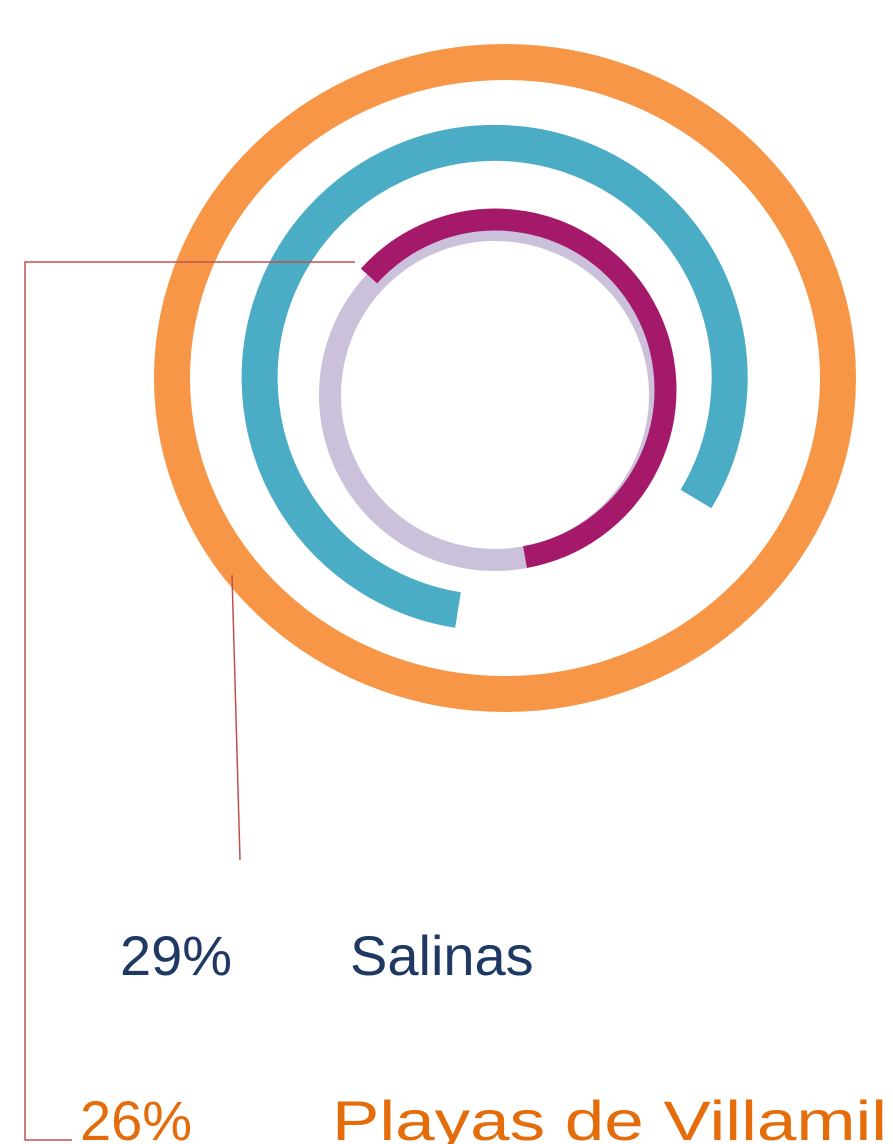  What do you see at coordinates (236, 717) in the screenshot?
I see `leader-line` at bounding box center [236, 717].